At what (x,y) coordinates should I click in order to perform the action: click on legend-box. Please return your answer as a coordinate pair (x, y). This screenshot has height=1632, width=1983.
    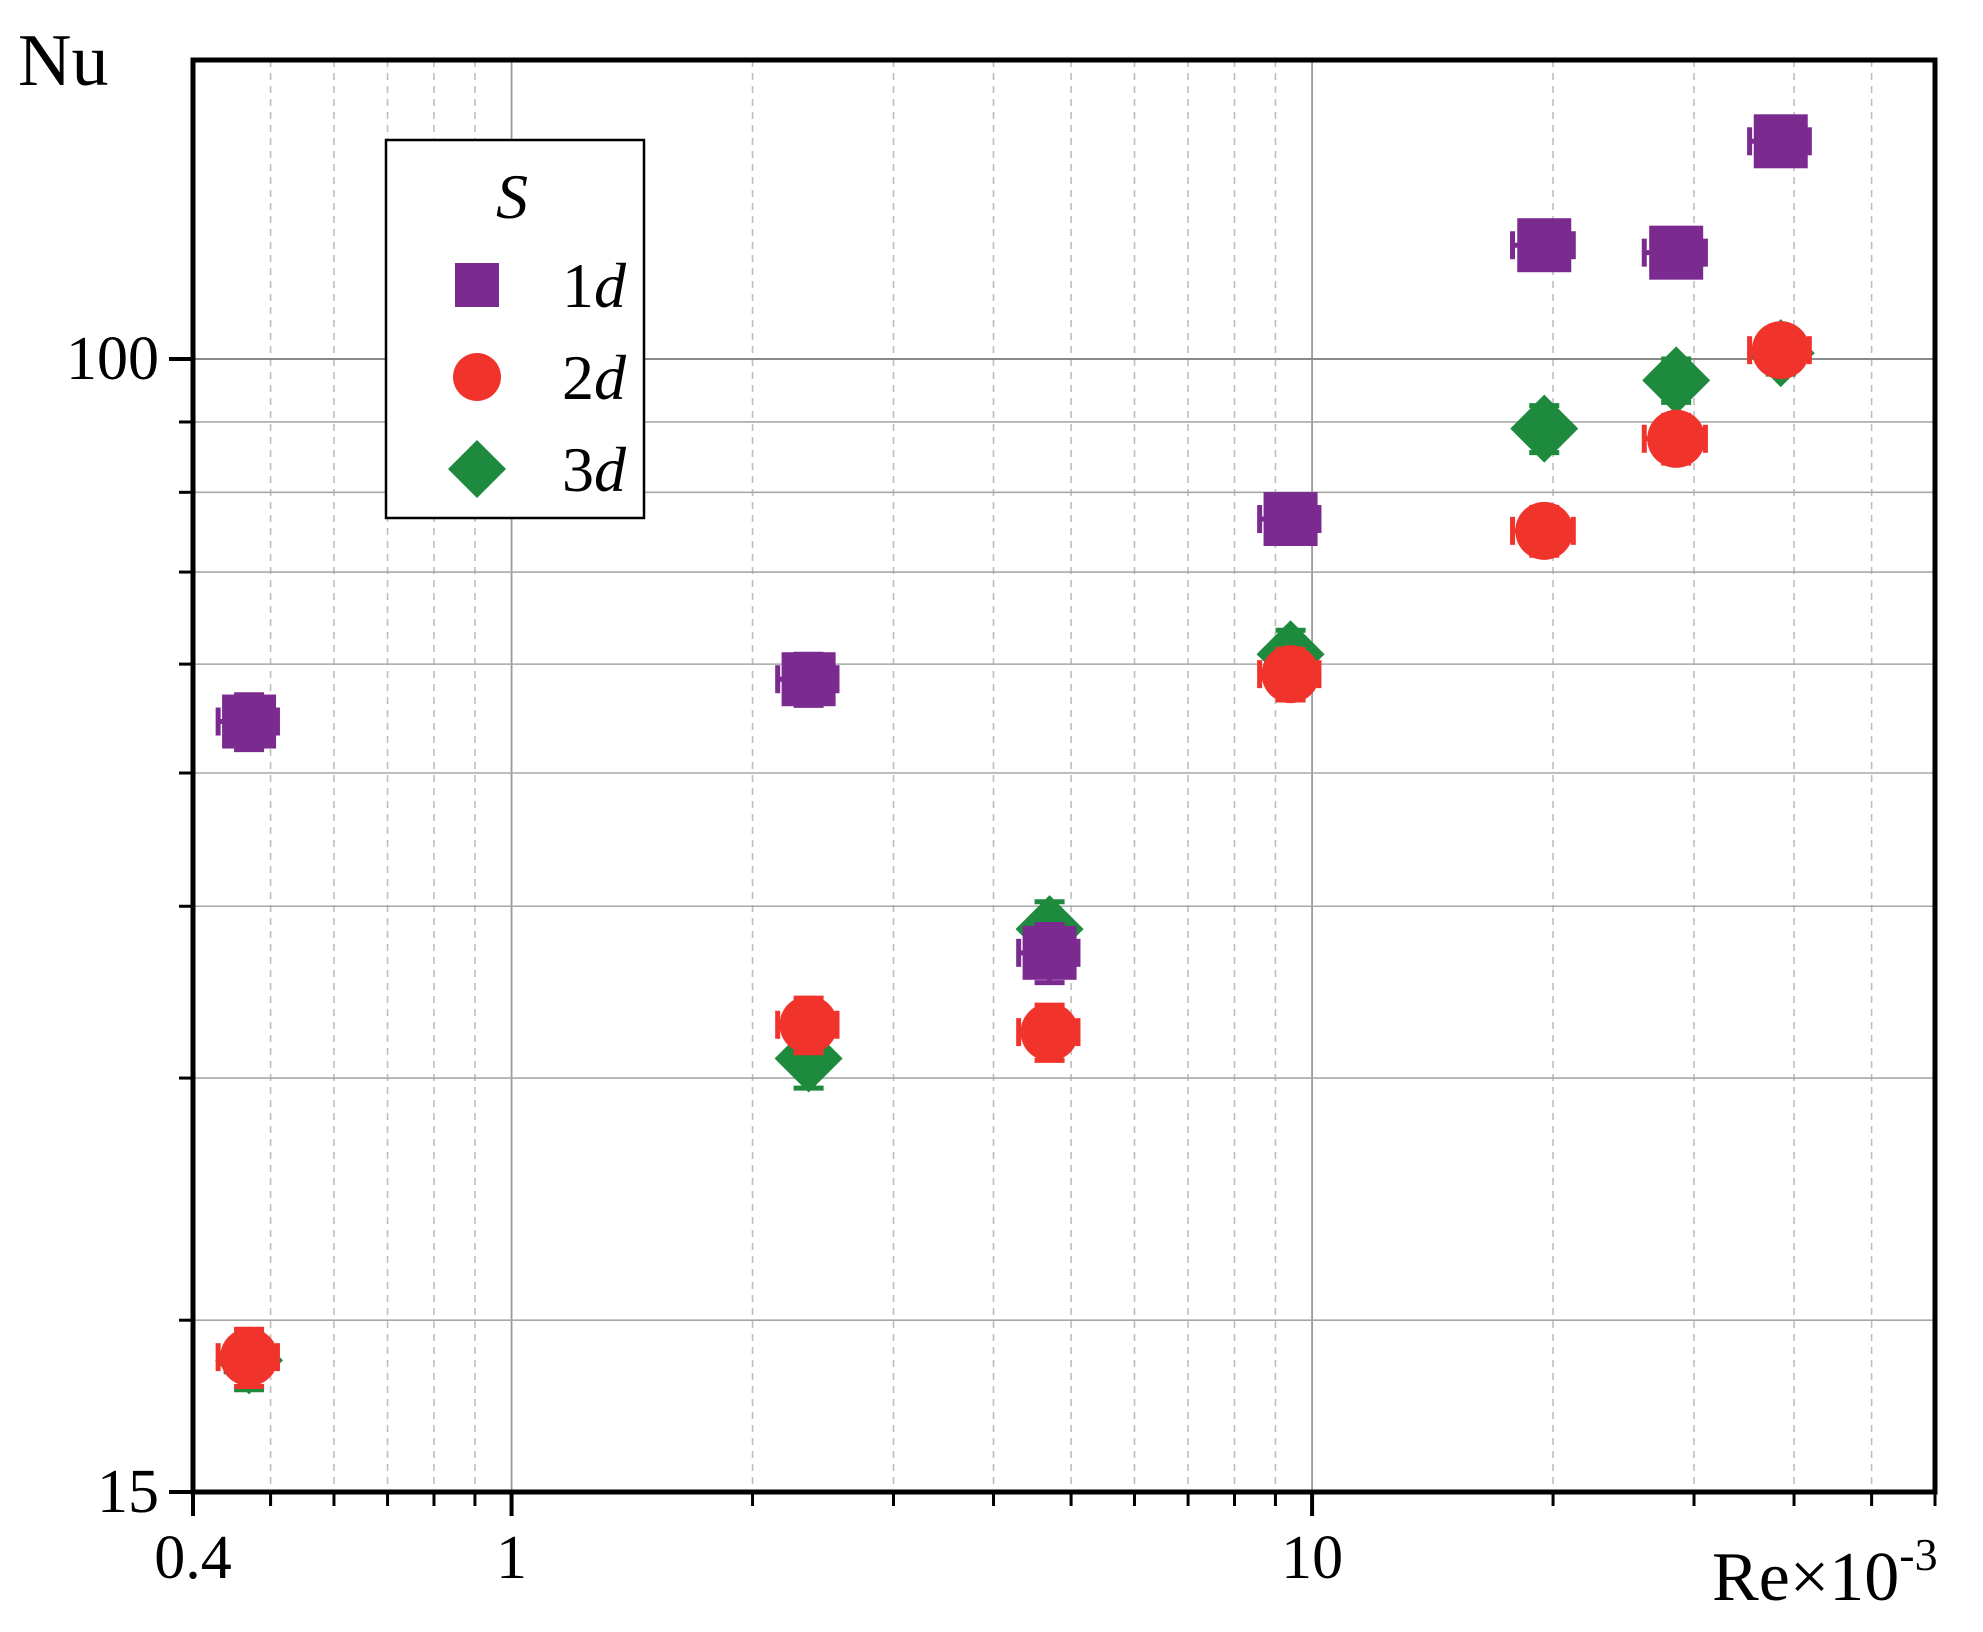
    Looking at the image, I should click on (515, 329).